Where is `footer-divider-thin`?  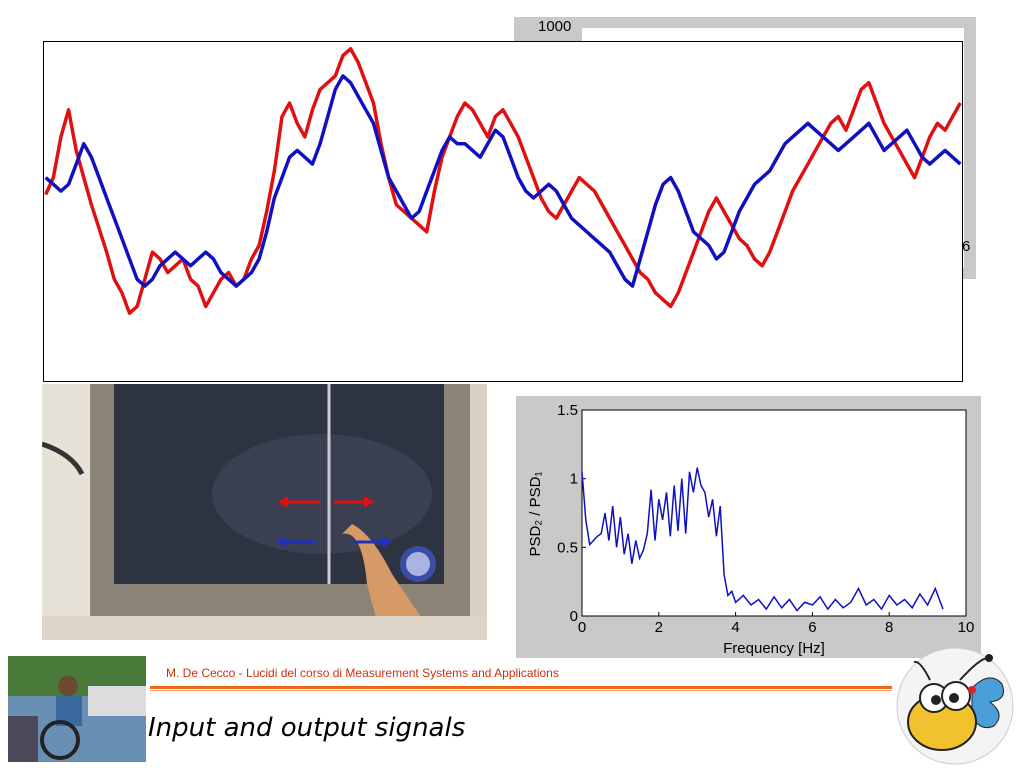
footer-divider-thin is located at coordinates (521, 690).